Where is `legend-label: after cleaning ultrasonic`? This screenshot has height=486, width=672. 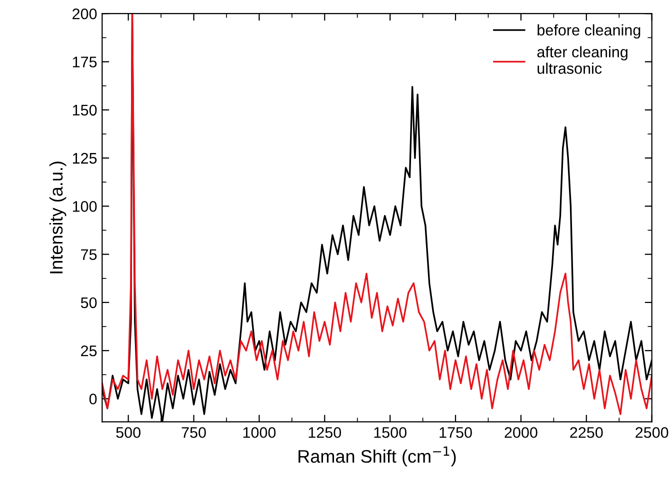 legend-label: after cleaning ultrasonic is located at coordinates (582, 60).